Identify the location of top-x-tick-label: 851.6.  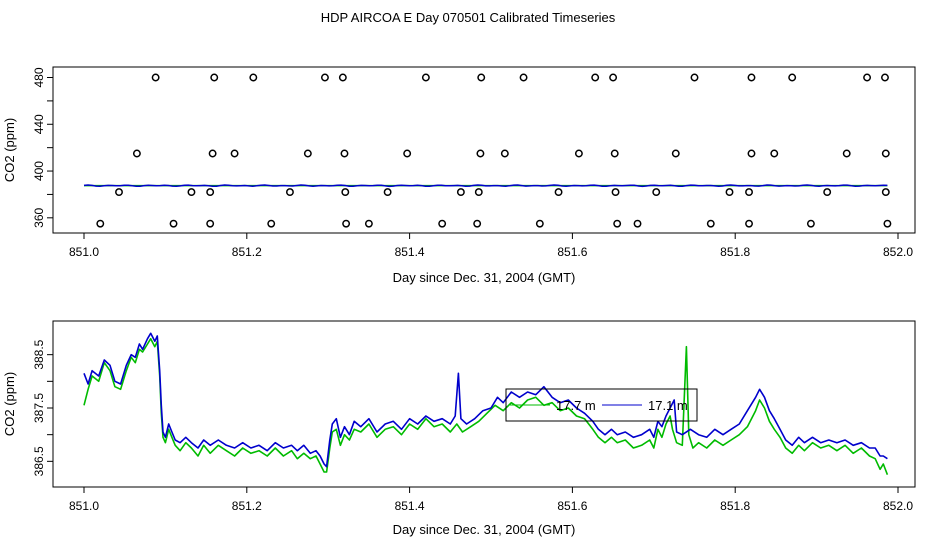
(572, 252).